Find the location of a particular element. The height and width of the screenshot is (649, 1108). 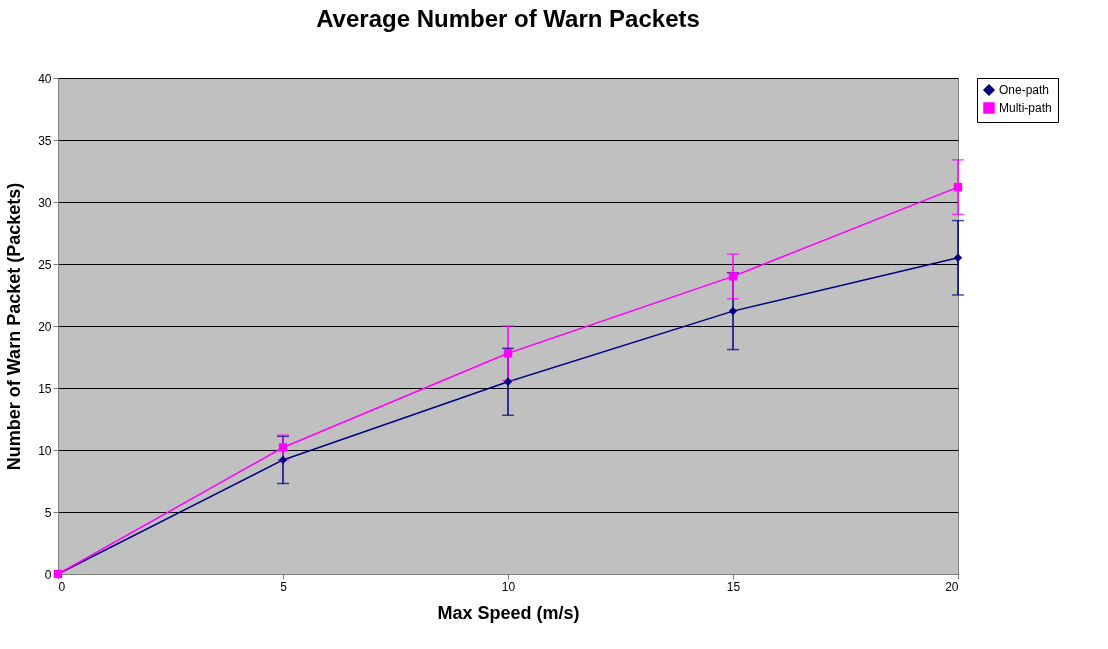

x-tick-label: 10 is located at coordinates (508, 586).